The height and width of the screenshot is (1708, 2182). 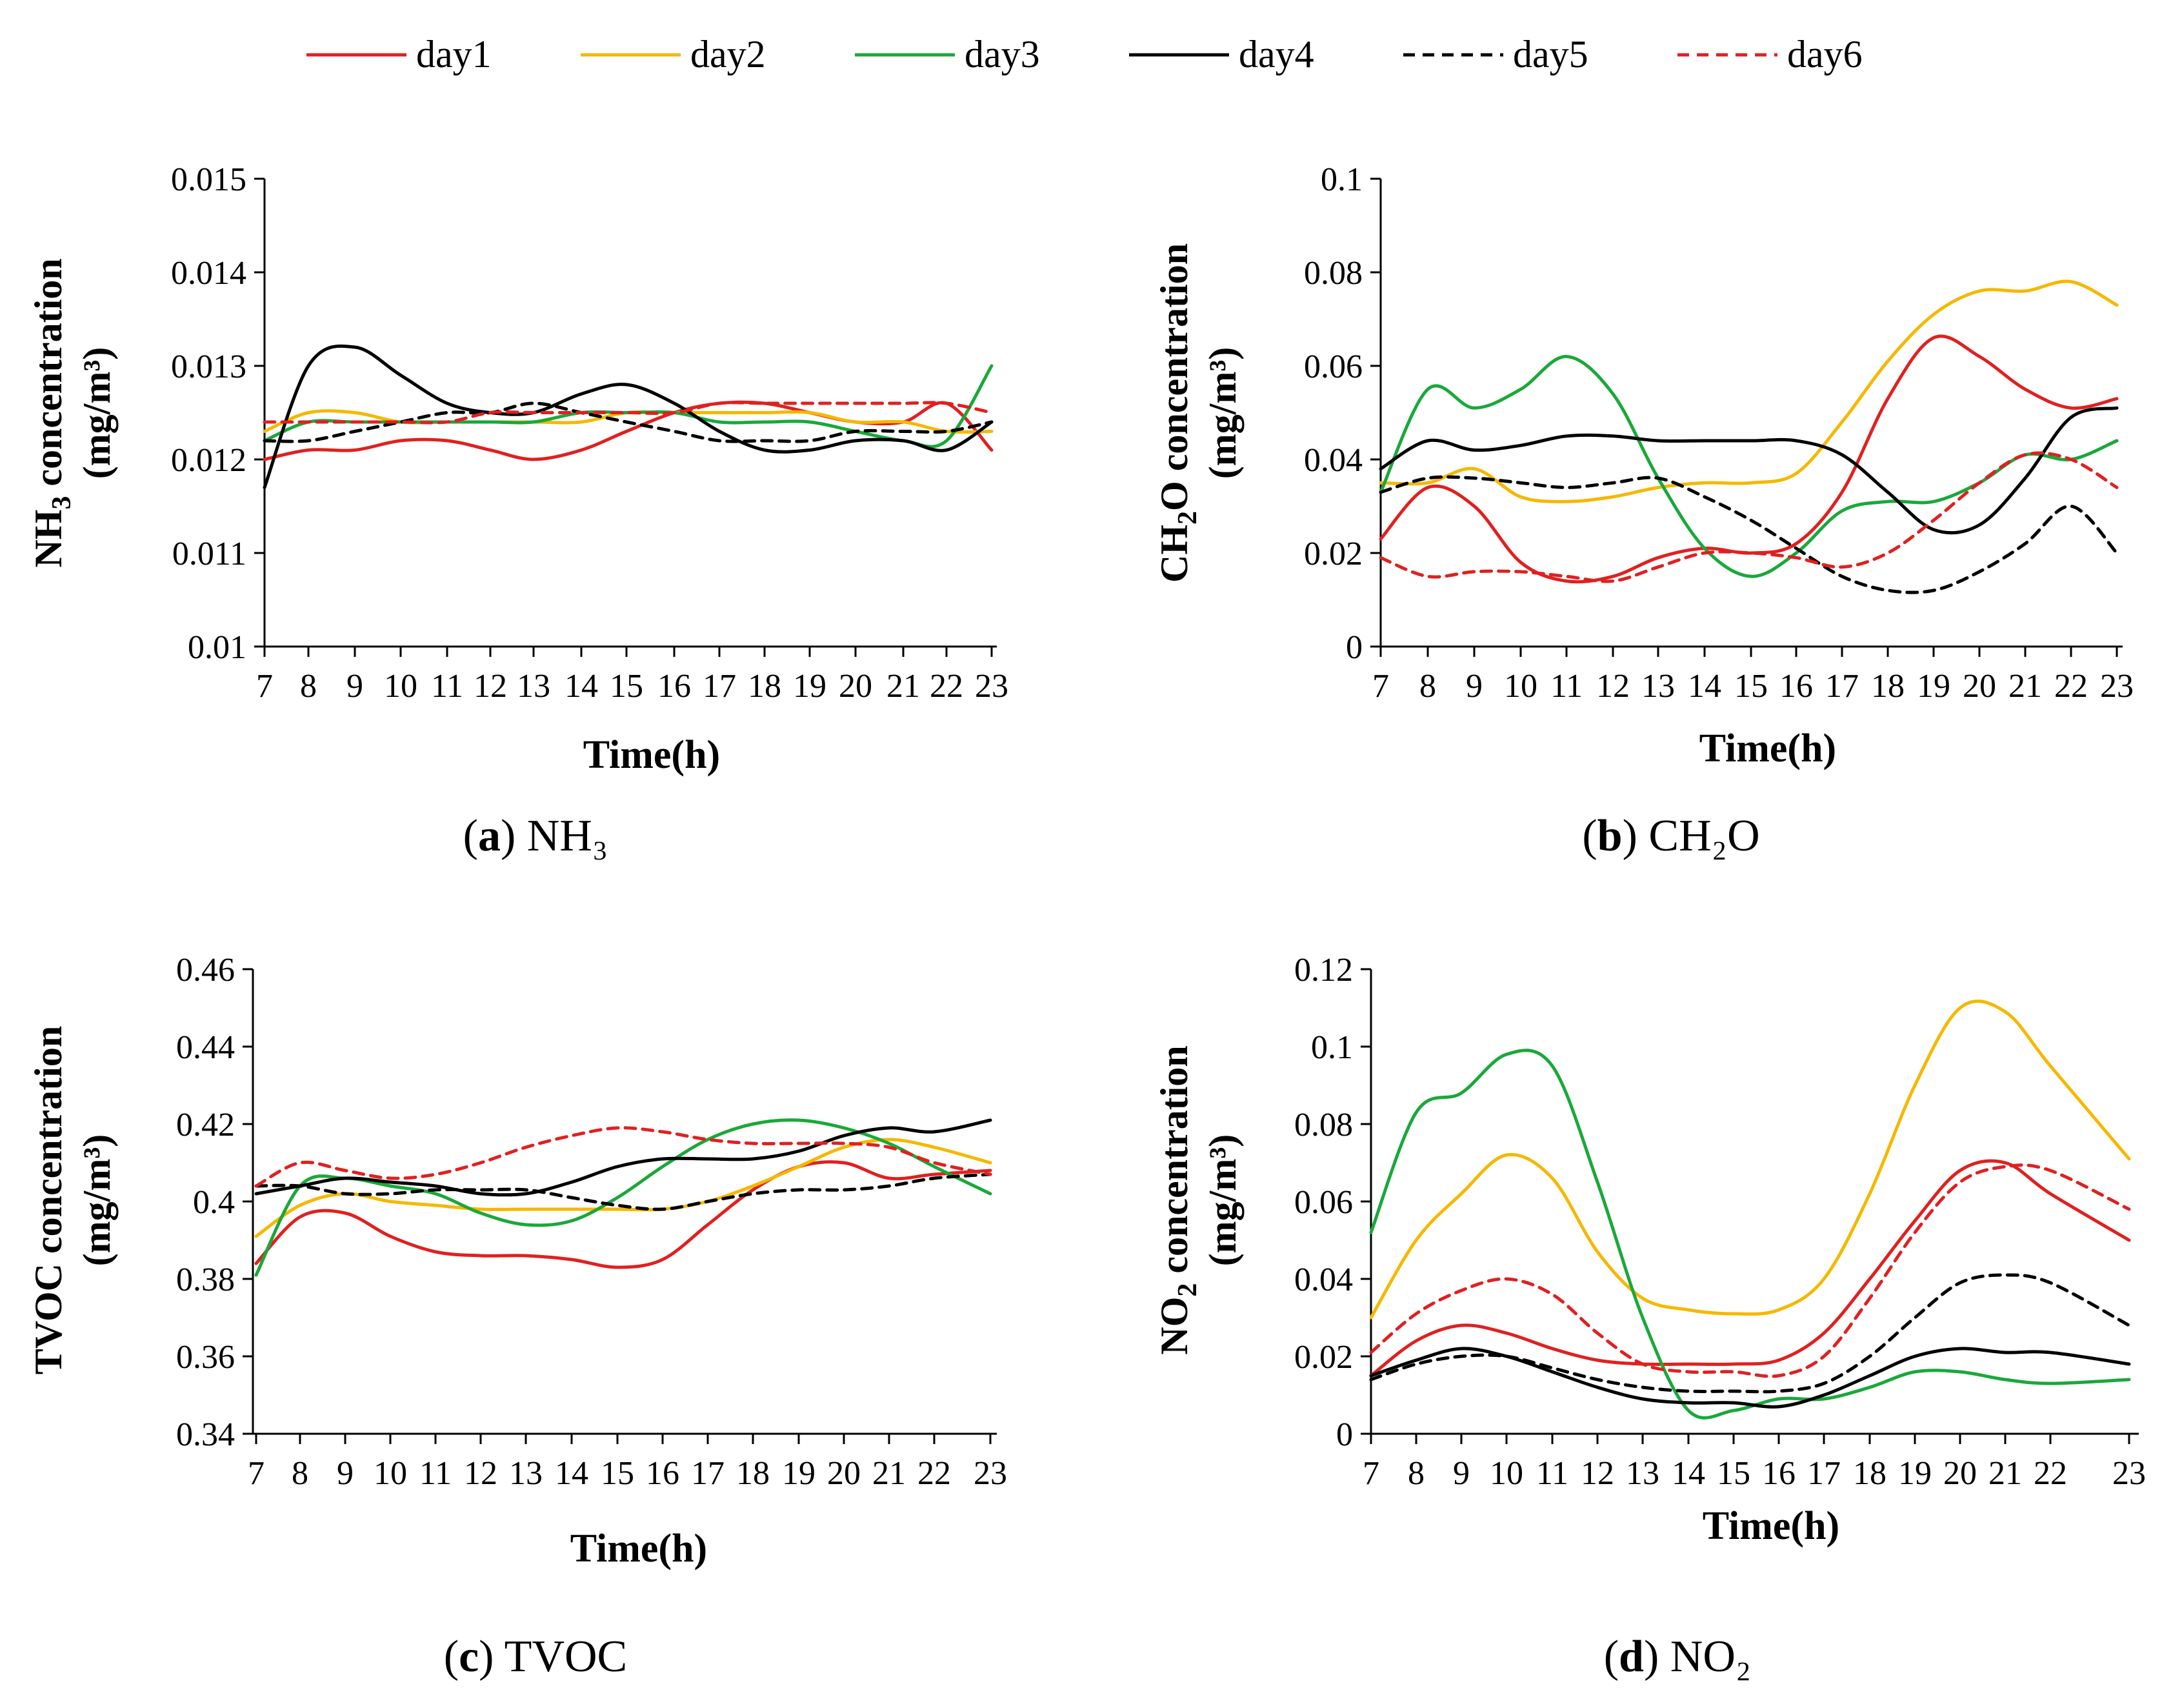 What do you see at coordinates (1174, 554) in the screenshot?
I see `y-axis-title-main: CH` at bounding box center [1174, 554].